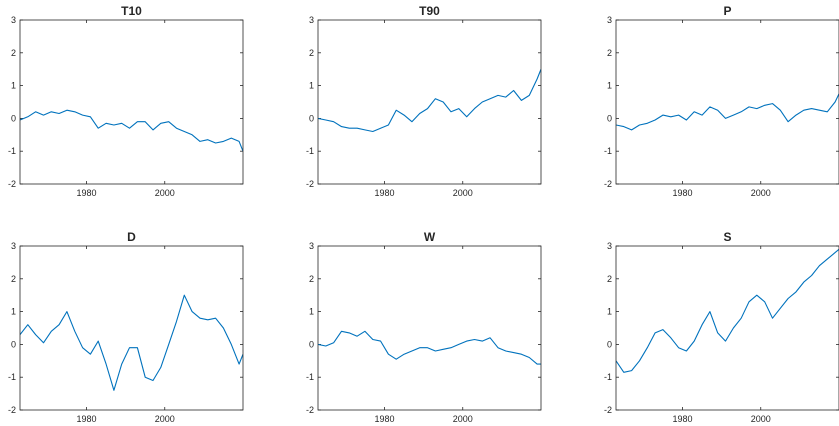  I want to click on subplot-title: D, so click(131, 237).